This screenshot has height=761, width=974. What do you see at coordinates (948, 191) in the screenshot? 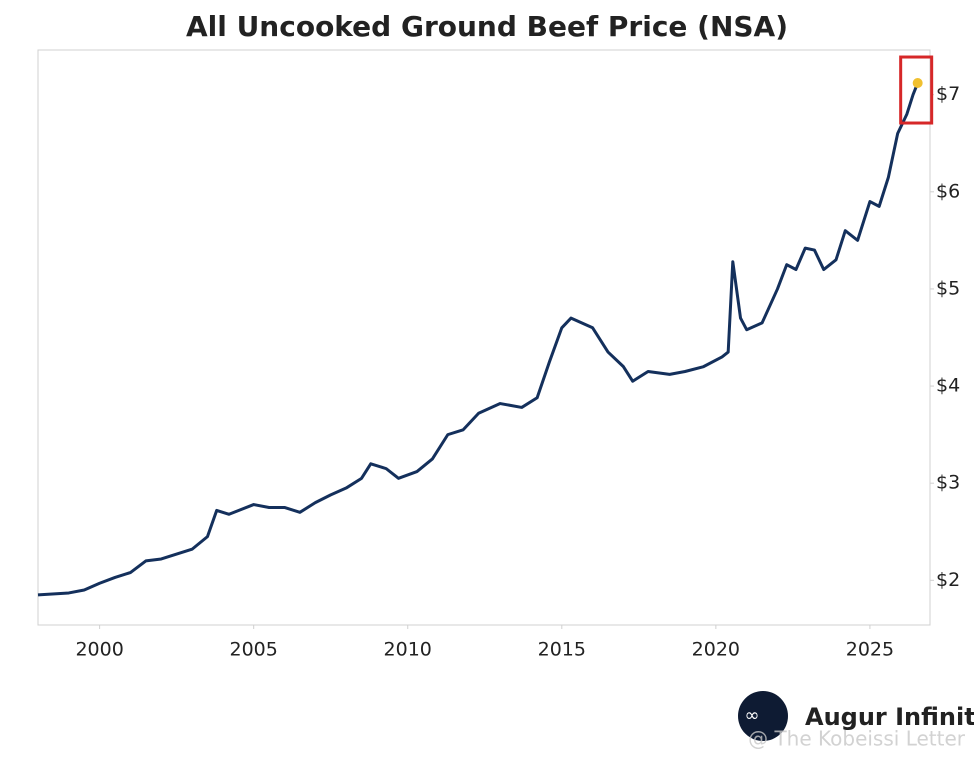
I see `y-tick-label: $6` at bounding box center [948, 191].